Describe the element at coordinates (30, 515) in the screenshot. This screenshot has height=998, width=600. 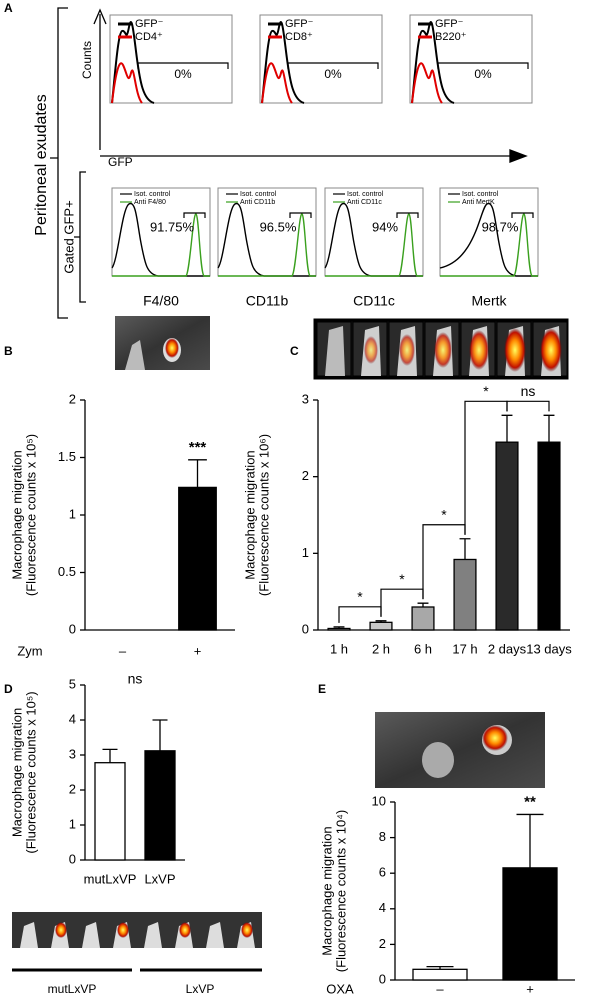
I see `y-axis-label: (Fluorescence counts x 10⁵)` at that location.